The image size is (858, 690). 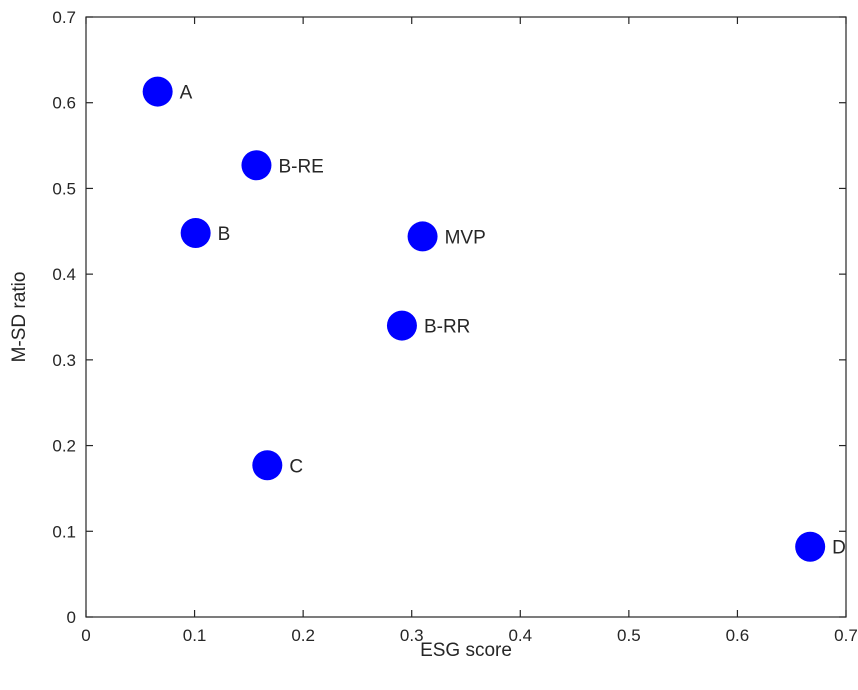 I want to click on y-tick-label: 0.4, so click(x=64, y=274).